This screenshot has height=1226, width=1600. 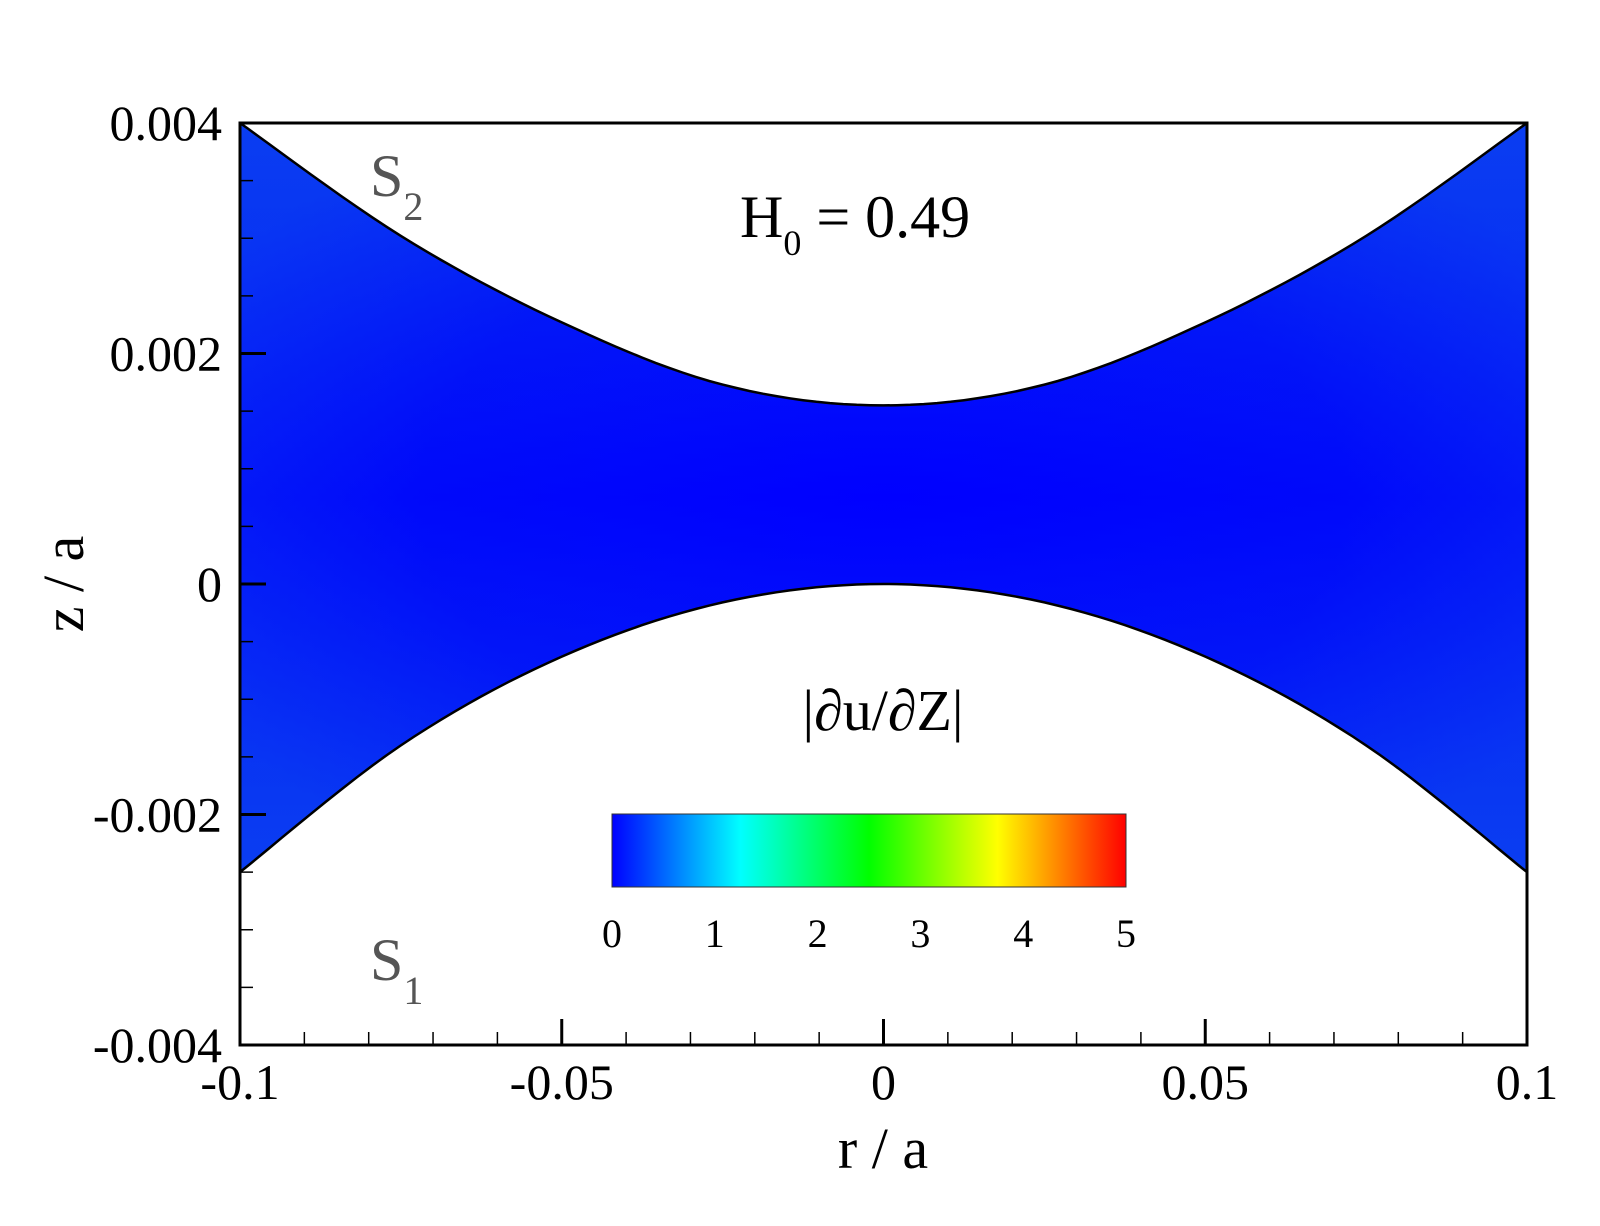 What do you see at coordinates (920, 933) in the screenshot?
I see `colorbar-tick-label: 3` at bounding box center [920, 933].